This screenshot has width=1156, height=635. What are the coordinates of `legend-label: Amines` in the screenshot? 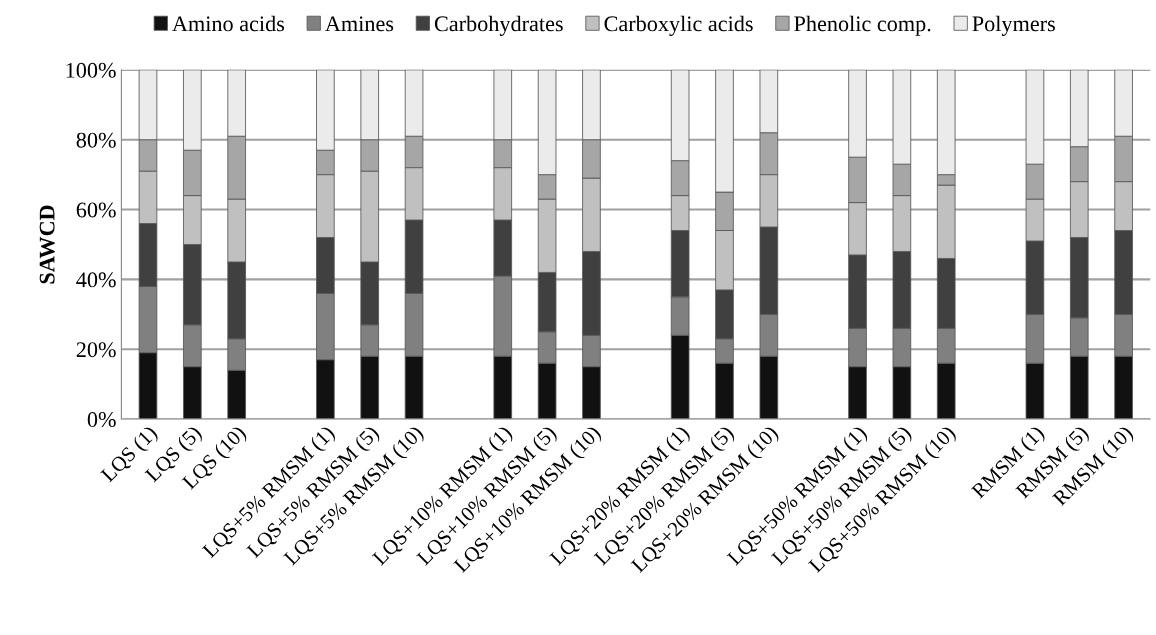 It's located at (359, 24).